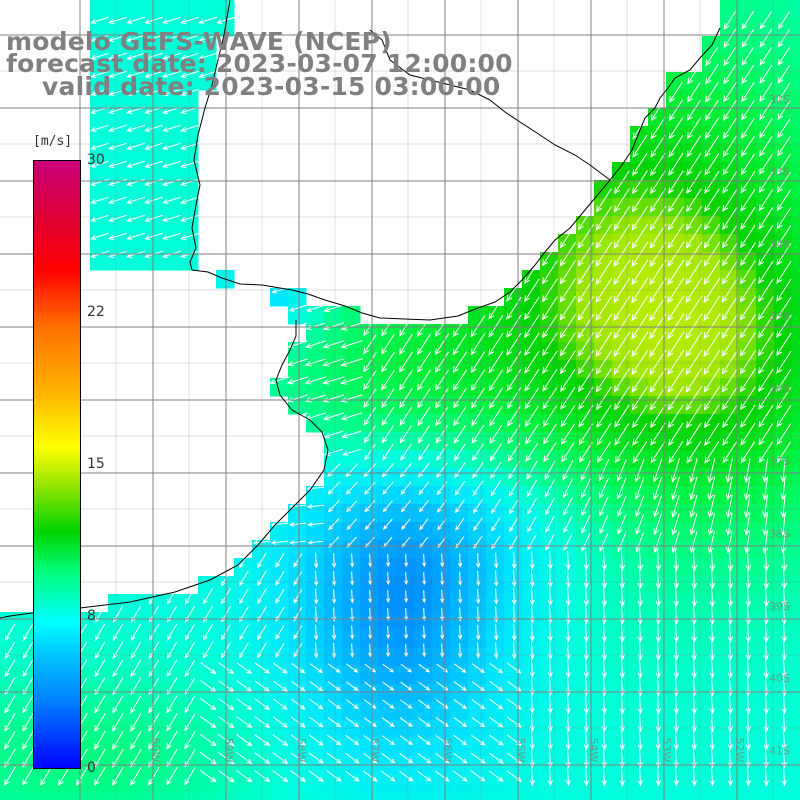 This screenshot has width=800, height=800. I want to click on lat-label: 36S, so click(779, 389).